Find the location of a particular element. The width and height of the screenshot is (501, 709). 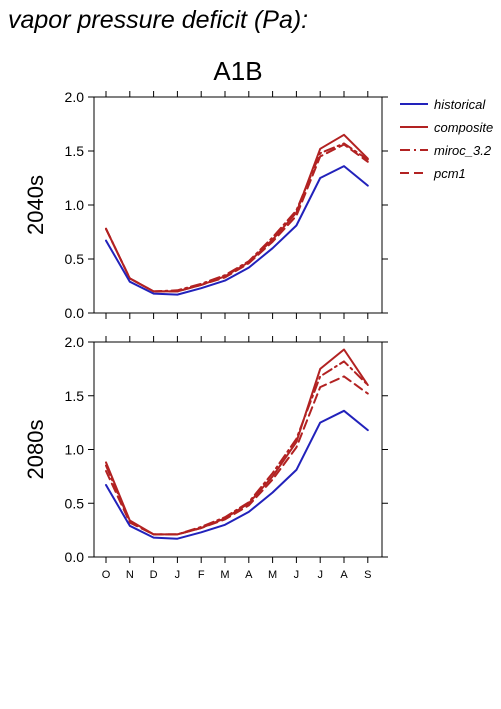

legend-label-miroc_3.2: miroc_3.2 is located at coordinates (463, 150).